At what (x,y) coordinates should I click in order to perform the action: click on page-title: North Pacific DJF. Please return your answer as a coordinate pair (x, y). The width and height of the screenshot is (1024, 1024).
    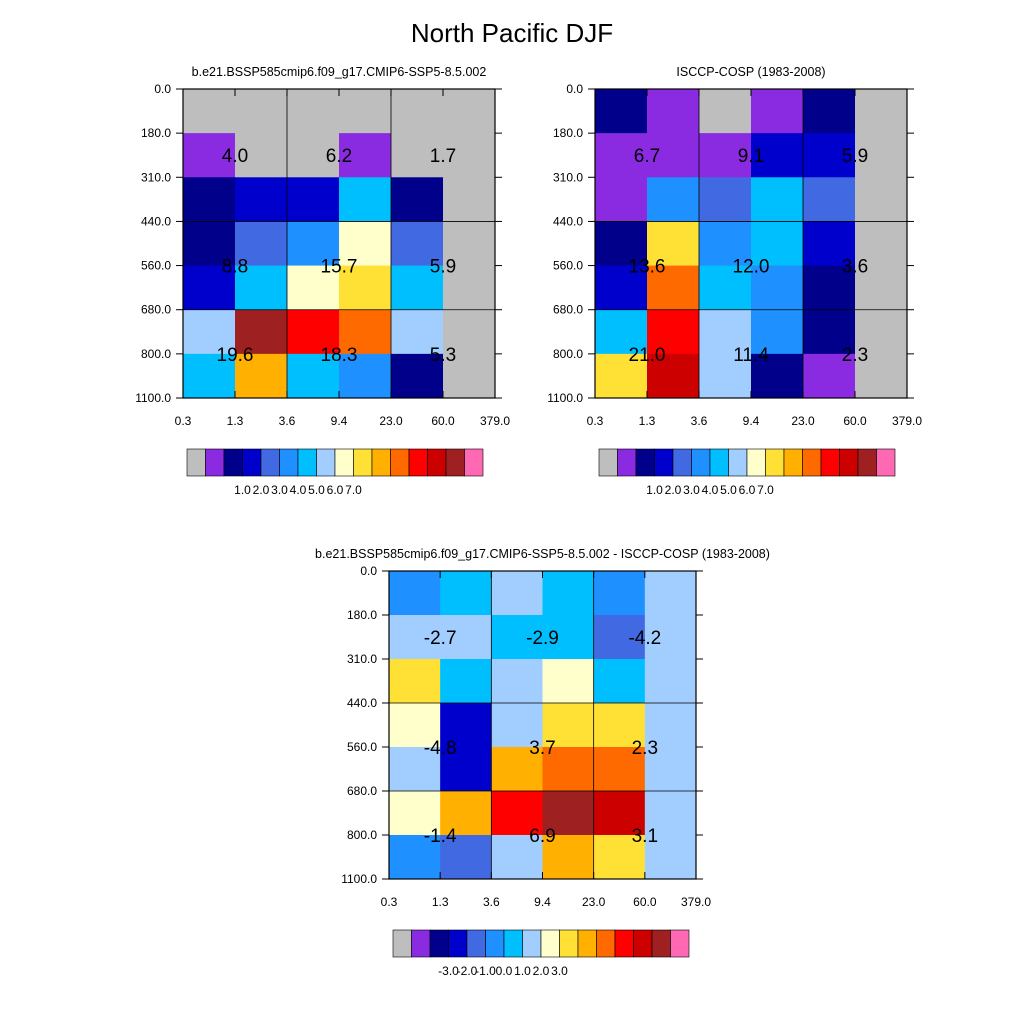
    Looking at the image, I should click on (512, 33).